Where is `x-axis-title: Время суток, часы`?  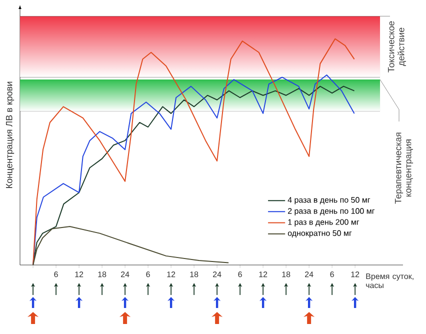
x-axis-title: Время суток, часы is located at coordinates (390, 281).